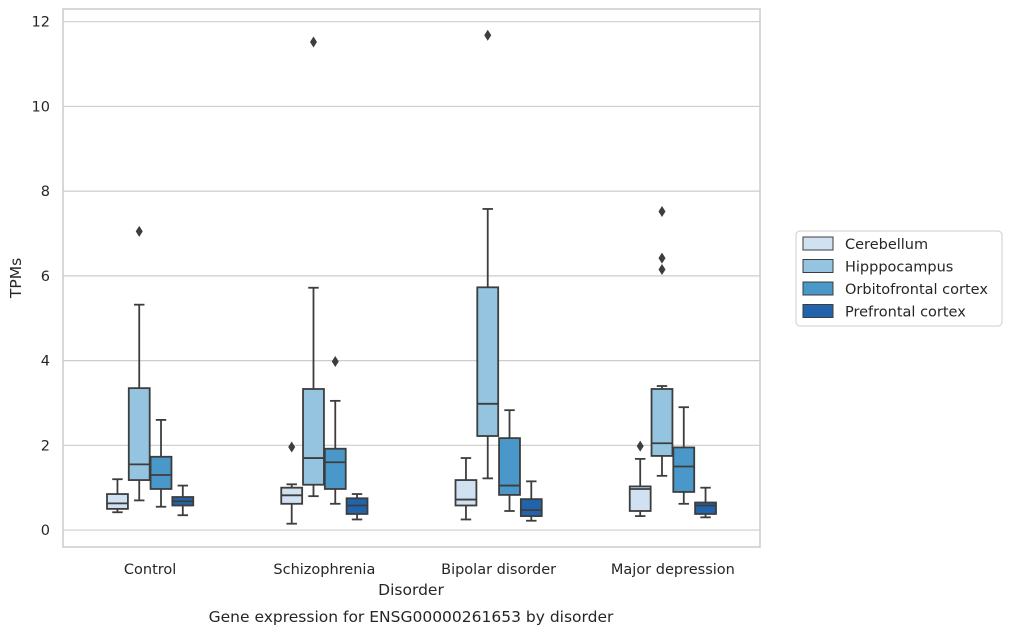 Image resolution: width=1013 pixels, height=634 pixels. Describe the element at coordinates (16, 278) in the screenshot. I see `y-axis-title: TPMs` at that location.